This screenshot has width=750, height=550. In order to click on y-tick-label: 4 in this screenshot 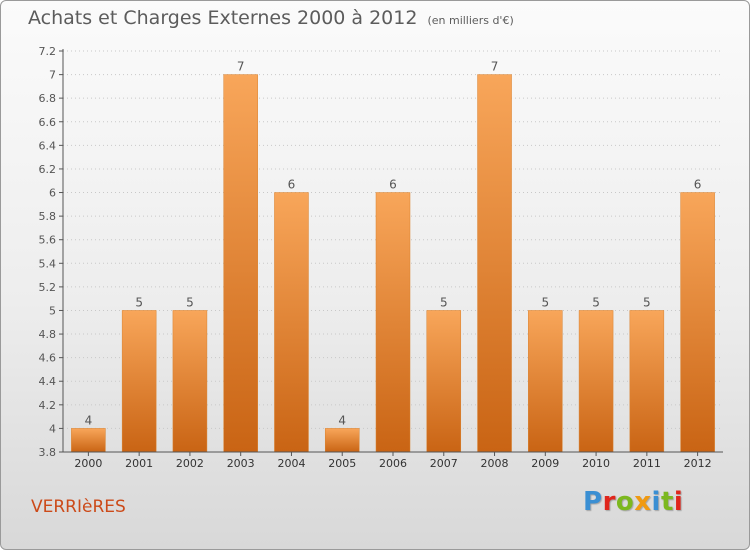, I will do `click(52, 428)`.